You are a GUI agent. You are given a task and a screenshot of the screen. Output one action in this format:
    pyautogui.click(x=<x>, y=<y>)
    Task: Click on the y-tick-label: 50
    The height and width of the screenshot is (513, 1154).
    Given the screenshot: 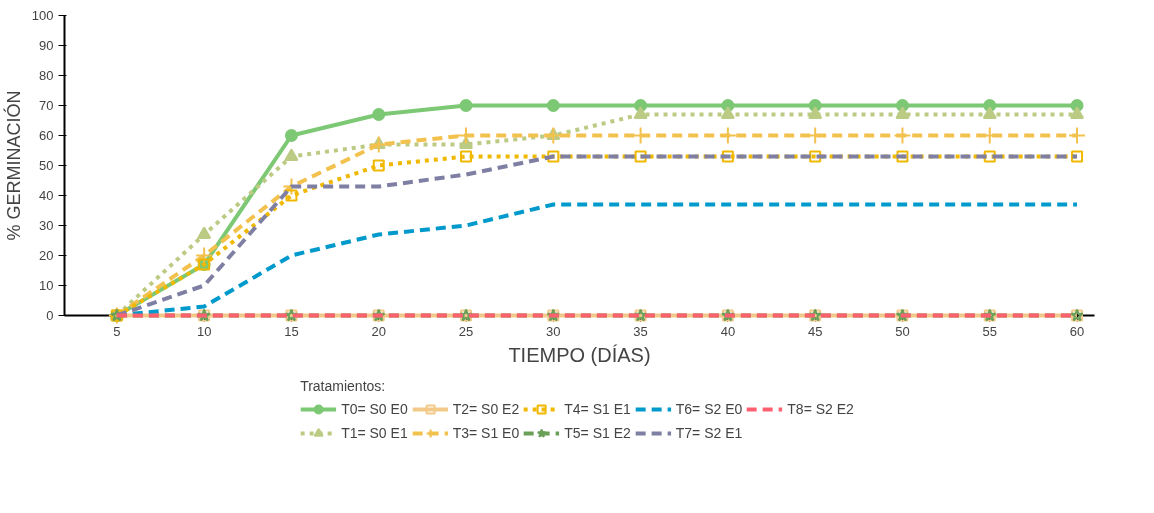 What is the action you would take?
    pyautogui.click(x=46, y=165)
    